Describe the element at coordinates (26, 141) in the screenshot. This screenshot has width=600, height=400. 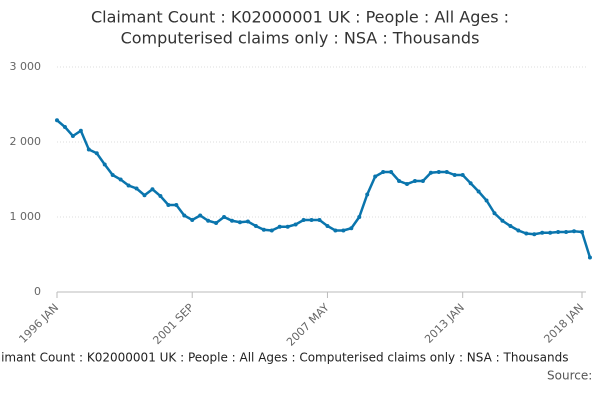
I see `y-tick-label: 2 000` at that location.